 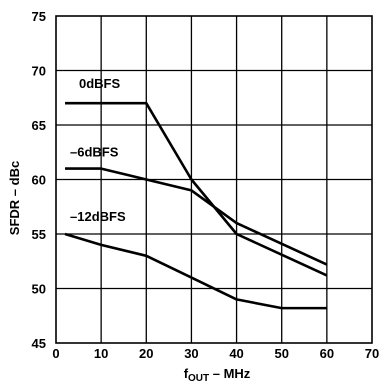 I want to click on y-axis-title: SFDR – dBc, so click(x=14, y=198).